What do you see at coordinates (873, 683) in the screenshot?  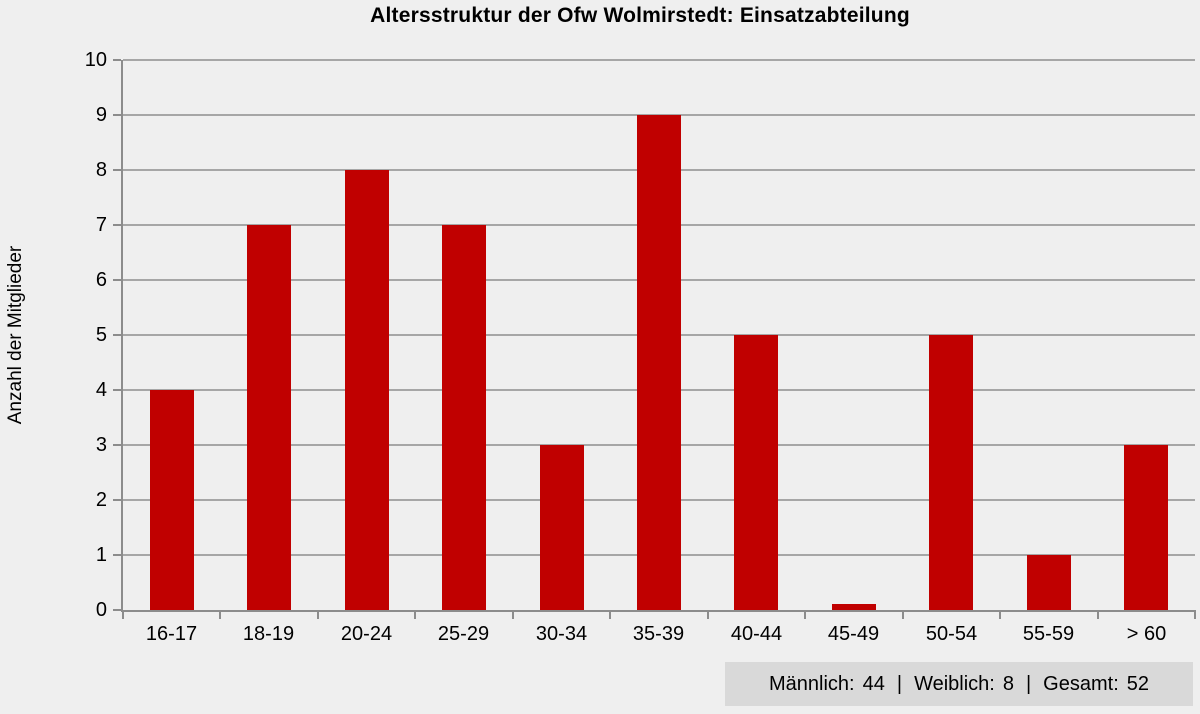 I see `summary-value: 44` at bounding box center [873, 683].